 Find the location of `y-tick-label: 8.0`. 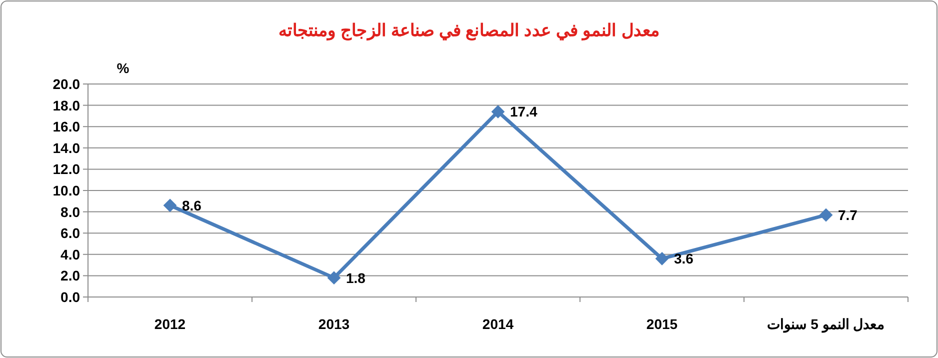

y-tick-label: 8.0 is located at coordinates (70, 212).